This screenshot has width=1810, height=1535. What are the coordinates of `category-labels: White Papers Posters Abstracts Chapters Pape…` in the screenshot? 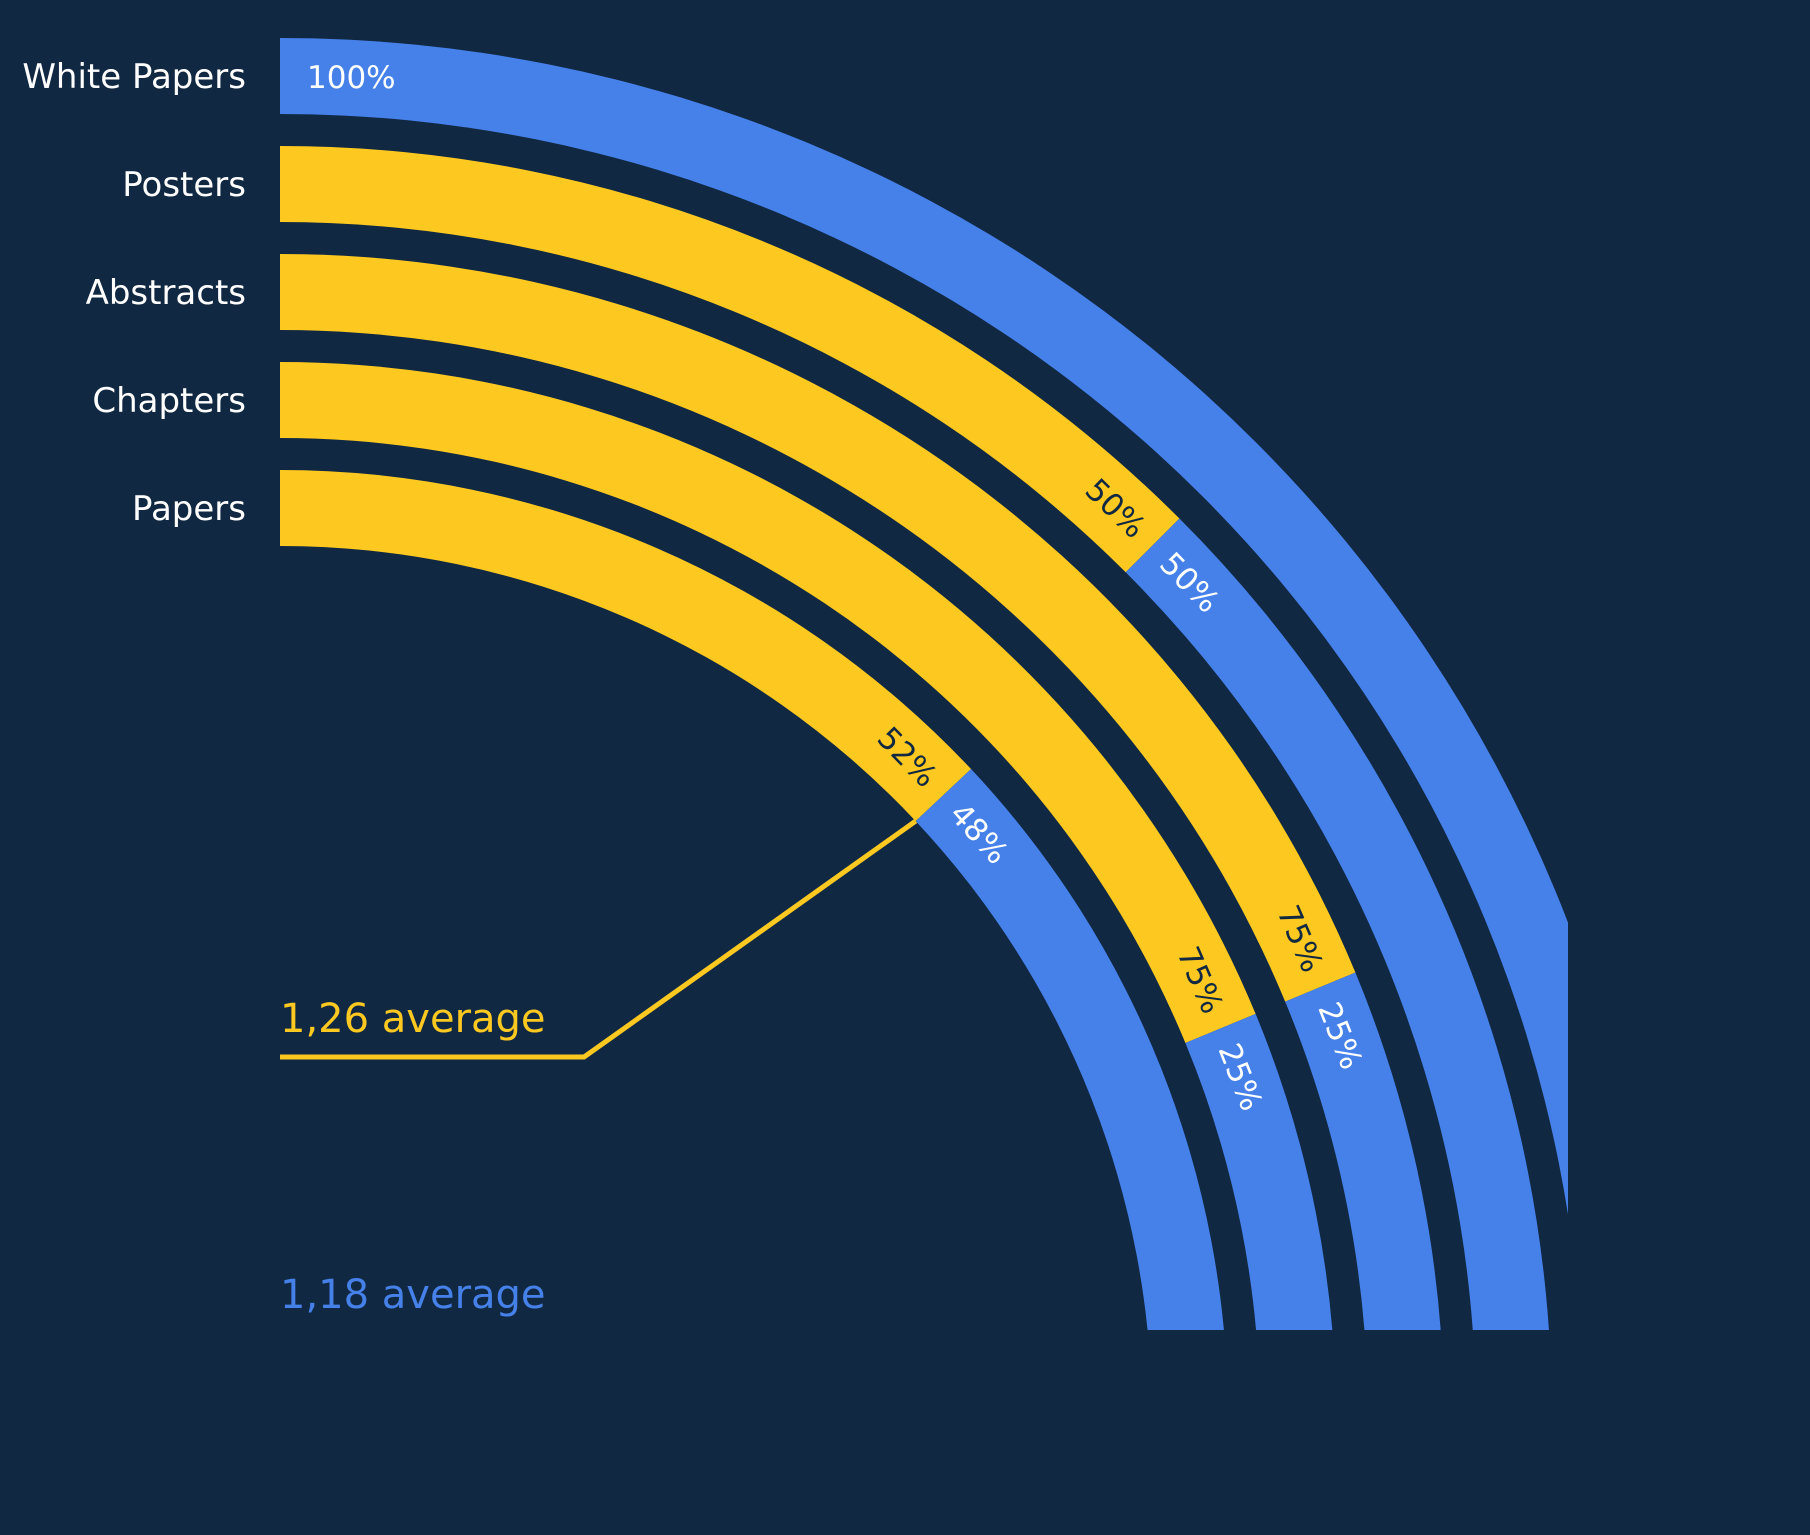 It's located at (134, 293).